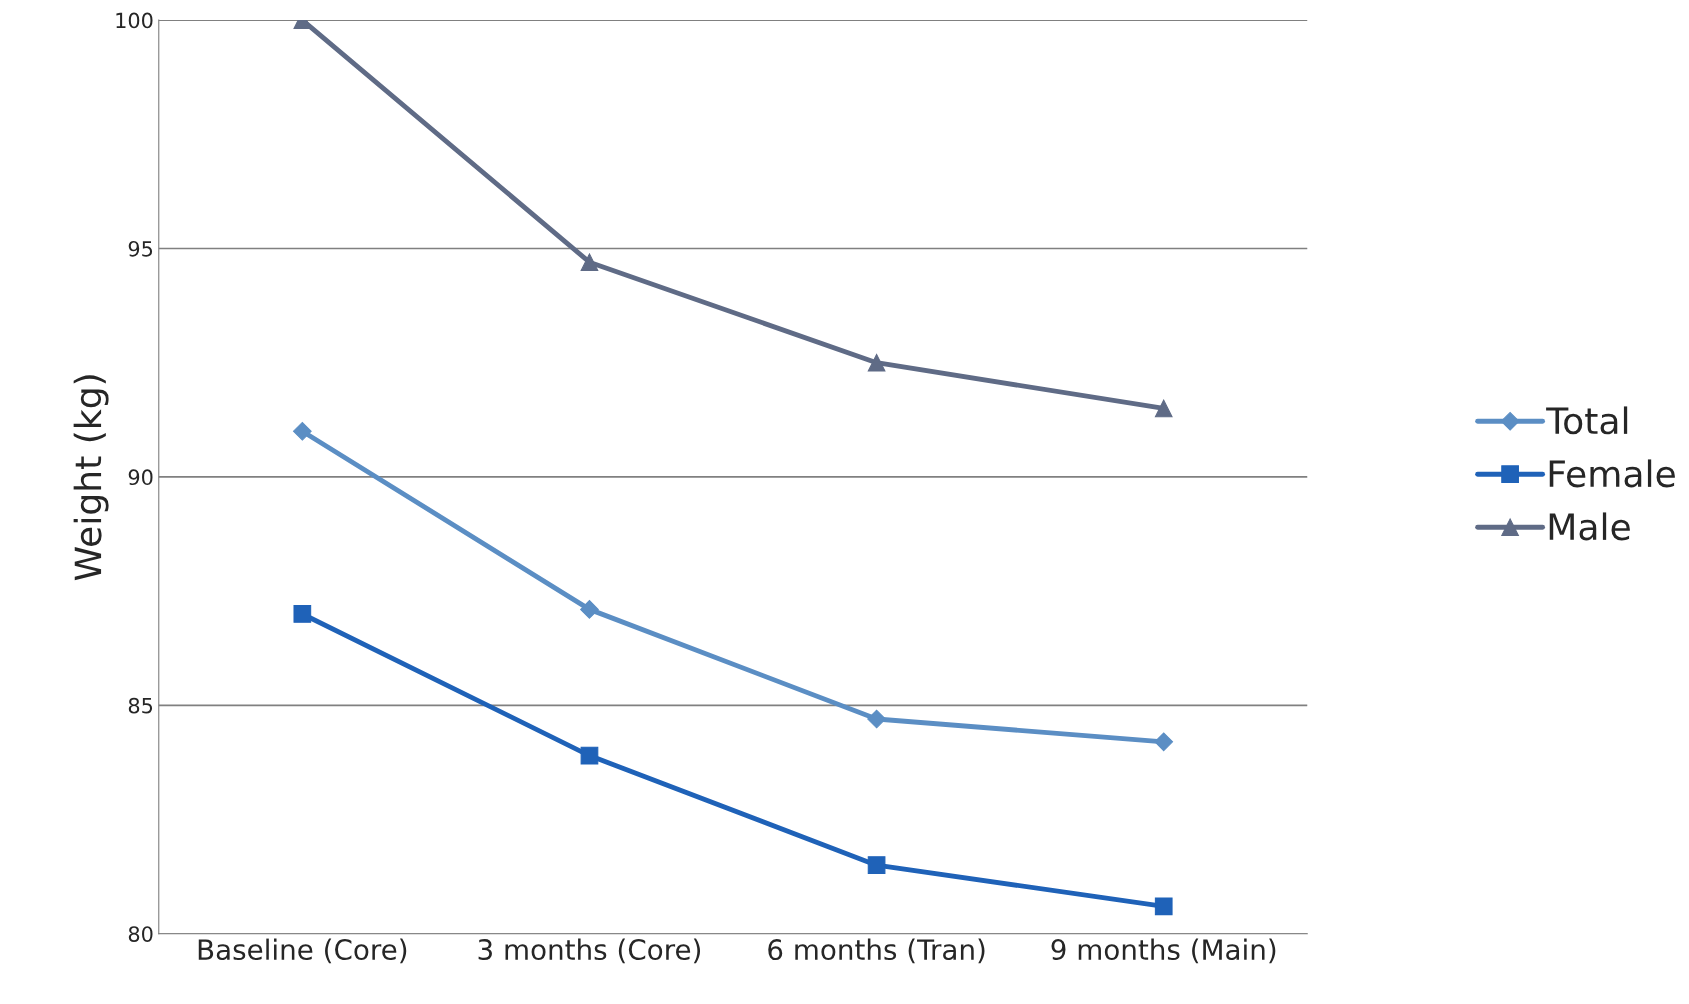 The width and height of the screenshot is (1689, 1004). Describe the element at coordinates (140, 705) in the screenshot. I see `y-tick-label: 85` at that location.